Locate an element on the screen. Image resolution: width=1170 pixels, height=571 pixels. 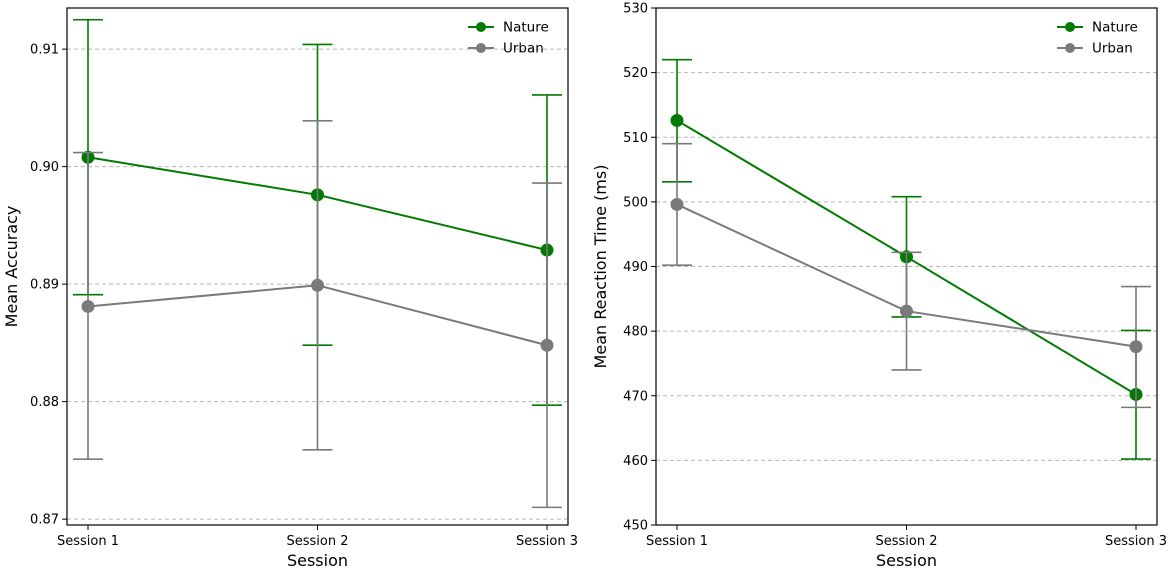
y-tick-label: 500 is located at coordinates (635, 202).